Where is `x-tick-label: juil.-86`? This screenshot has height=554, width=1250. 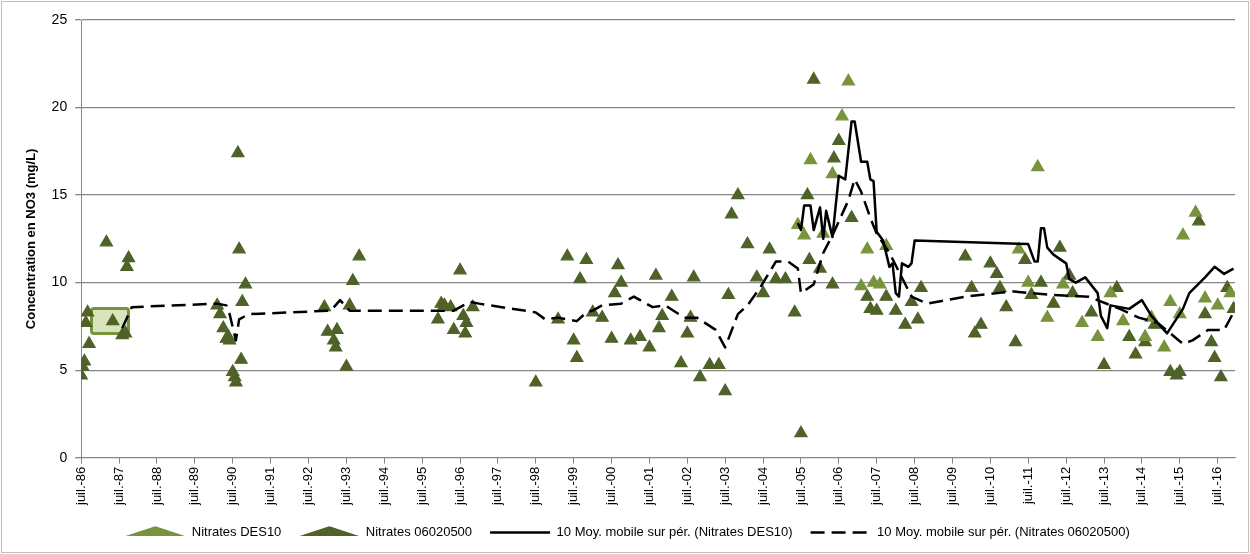
x-tick-label: juil.-86 is located at coordinates (80, 486).